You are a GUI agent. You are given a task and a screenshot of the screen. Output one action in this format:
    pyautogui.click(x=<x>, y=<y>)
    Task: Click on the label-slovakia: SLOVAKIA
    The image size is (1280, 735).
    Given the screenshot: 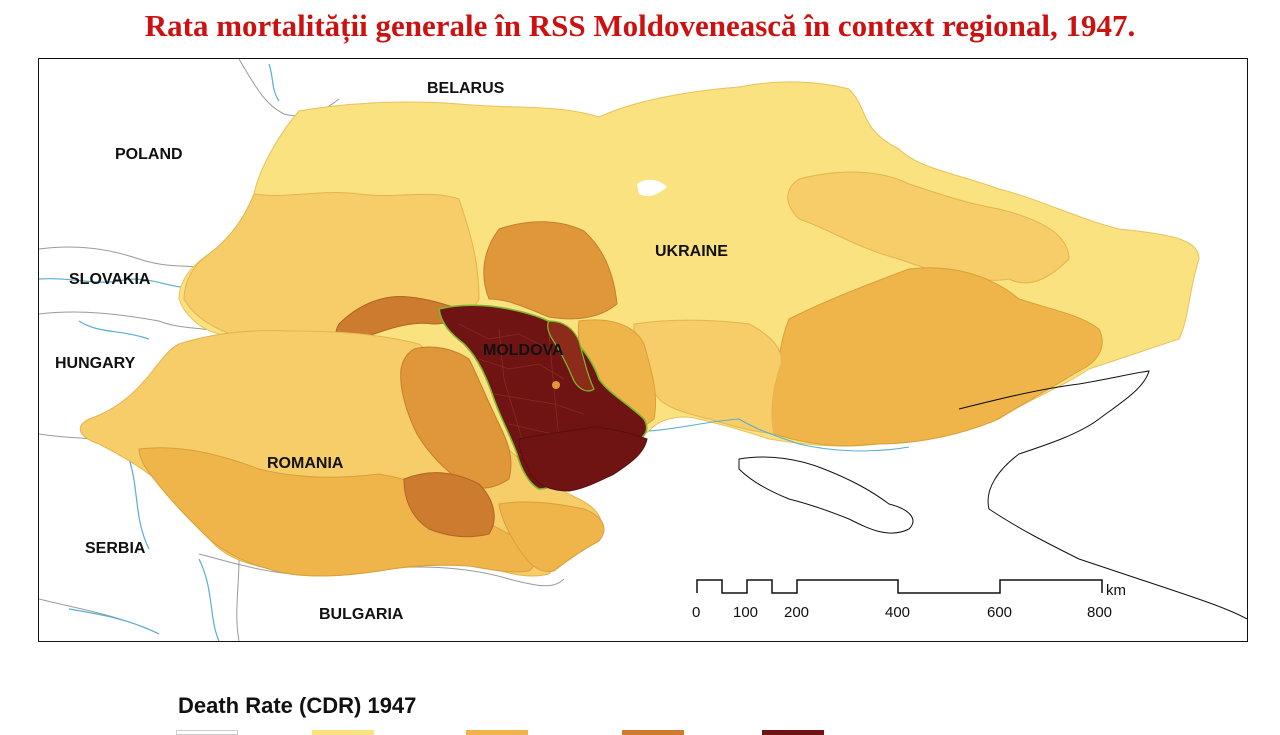 What is the action you would take?
    pyautogui.click(x=110, y=279)
    